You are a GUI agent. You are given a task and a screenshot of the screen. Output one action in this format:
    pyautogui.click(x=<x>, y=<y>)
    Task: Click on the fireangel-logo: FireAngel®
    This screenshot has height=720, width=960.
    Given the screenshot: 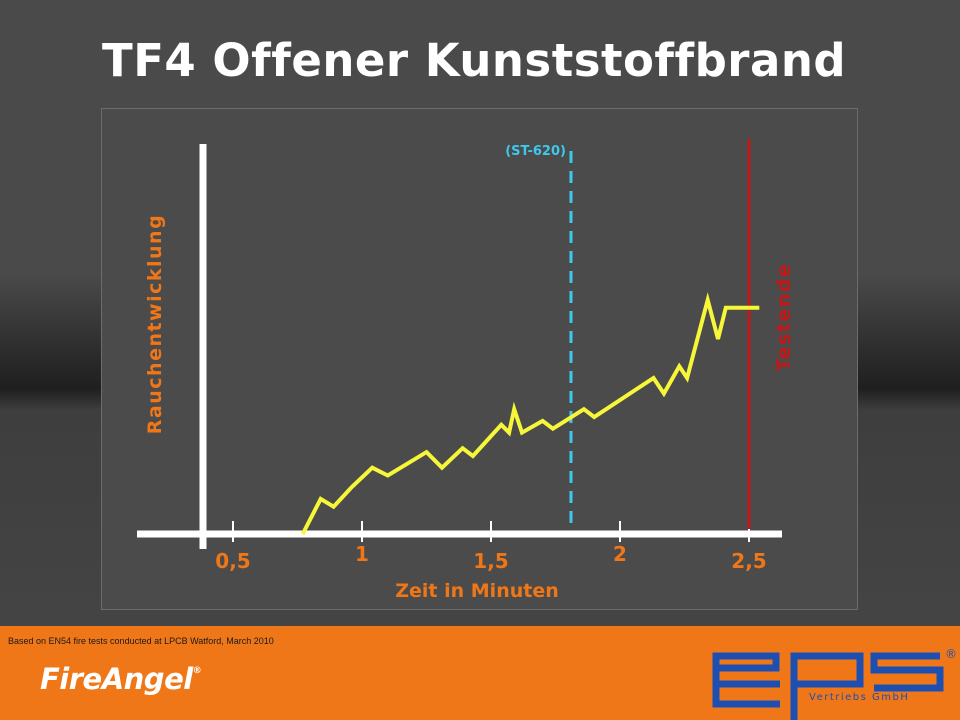 What is the action you would take?
    pyautogui.click(x=121, y=679)
    